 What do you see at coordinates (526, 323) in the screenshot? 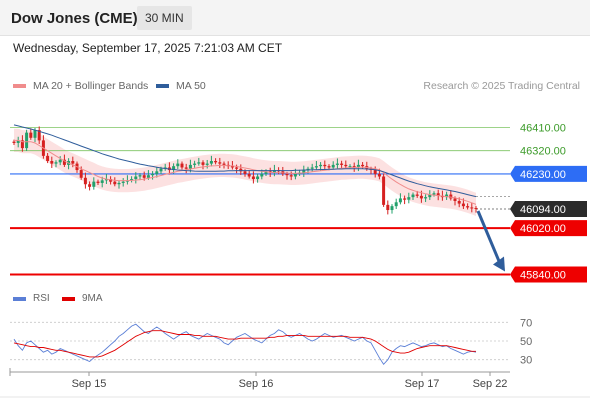
I see `rsi-level-label: 70` at bounding box center [526, 323].